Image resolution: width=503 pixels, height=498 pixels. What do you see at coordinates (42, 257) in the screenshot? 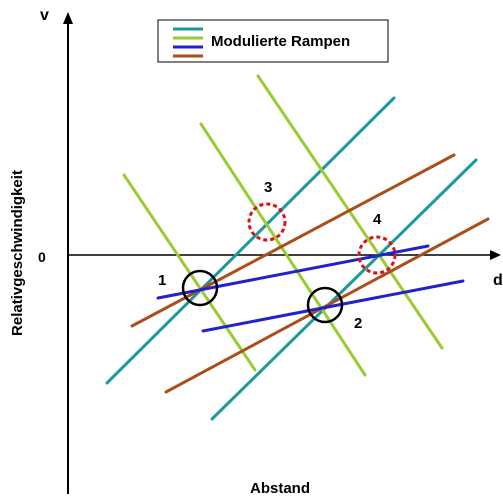
I see `zero-label: 0` at bounding box center [42, 257].